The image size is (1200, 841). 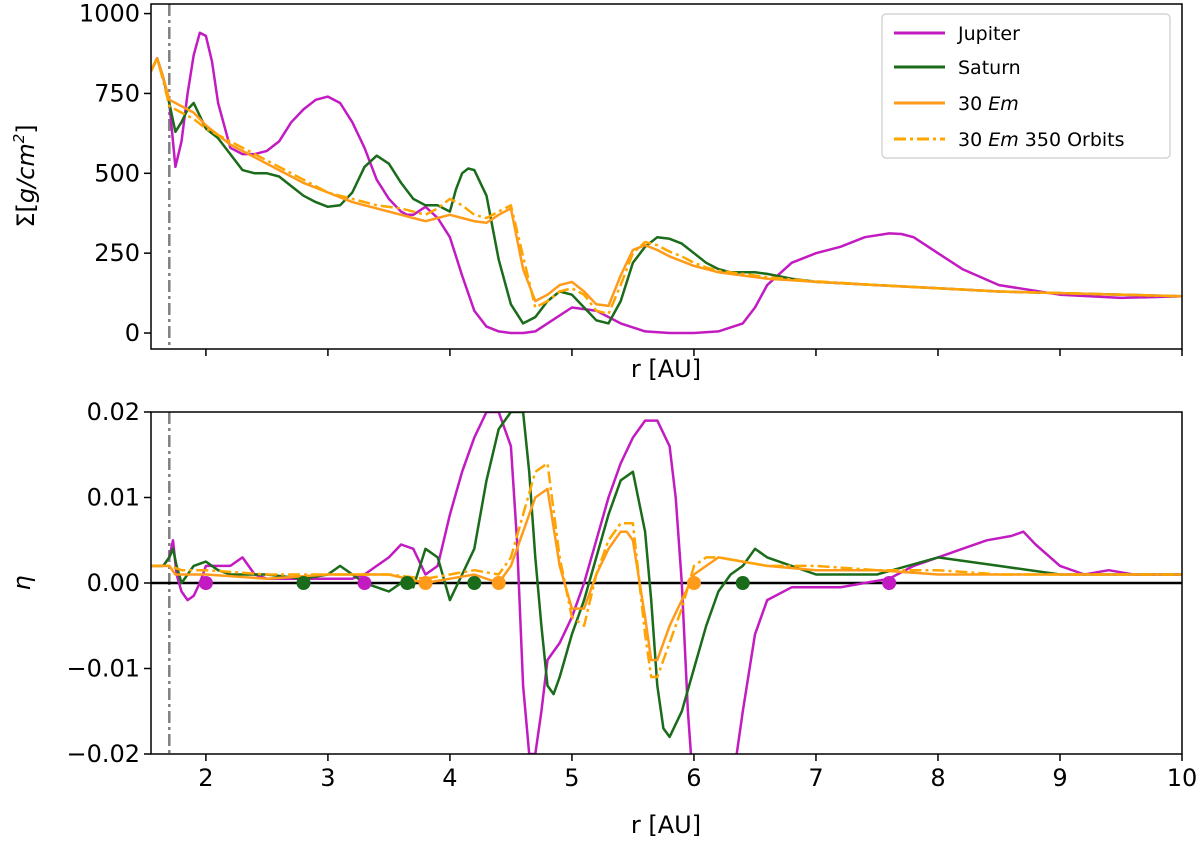 What do you see at coordinates (694, 352) in the screenshot?
I see `top-x-ticks` at bounding box center [694, 352].